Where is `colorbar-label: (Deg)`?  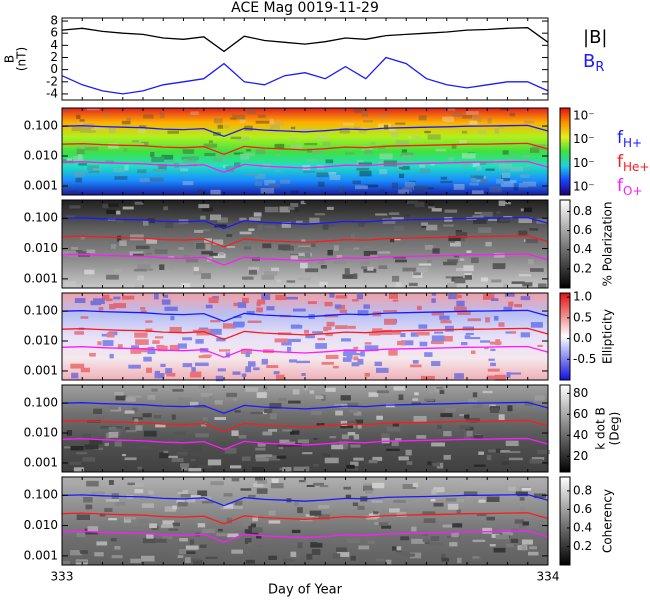
colorbar-label: (Deg) is located at coordinates (615, 429).